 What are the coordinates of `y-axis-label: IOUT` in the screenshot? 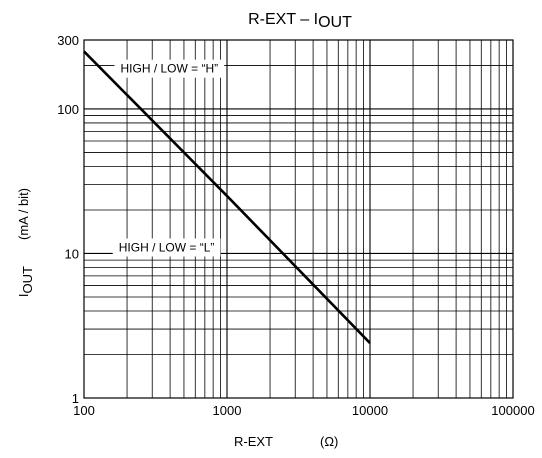 It's located at (25, 281).